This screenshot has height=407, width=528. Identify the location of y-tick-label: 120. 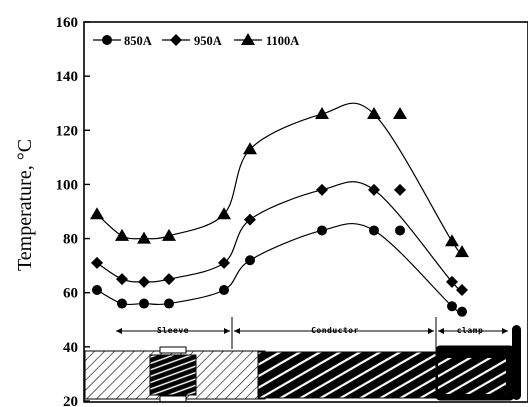
(67, 131).